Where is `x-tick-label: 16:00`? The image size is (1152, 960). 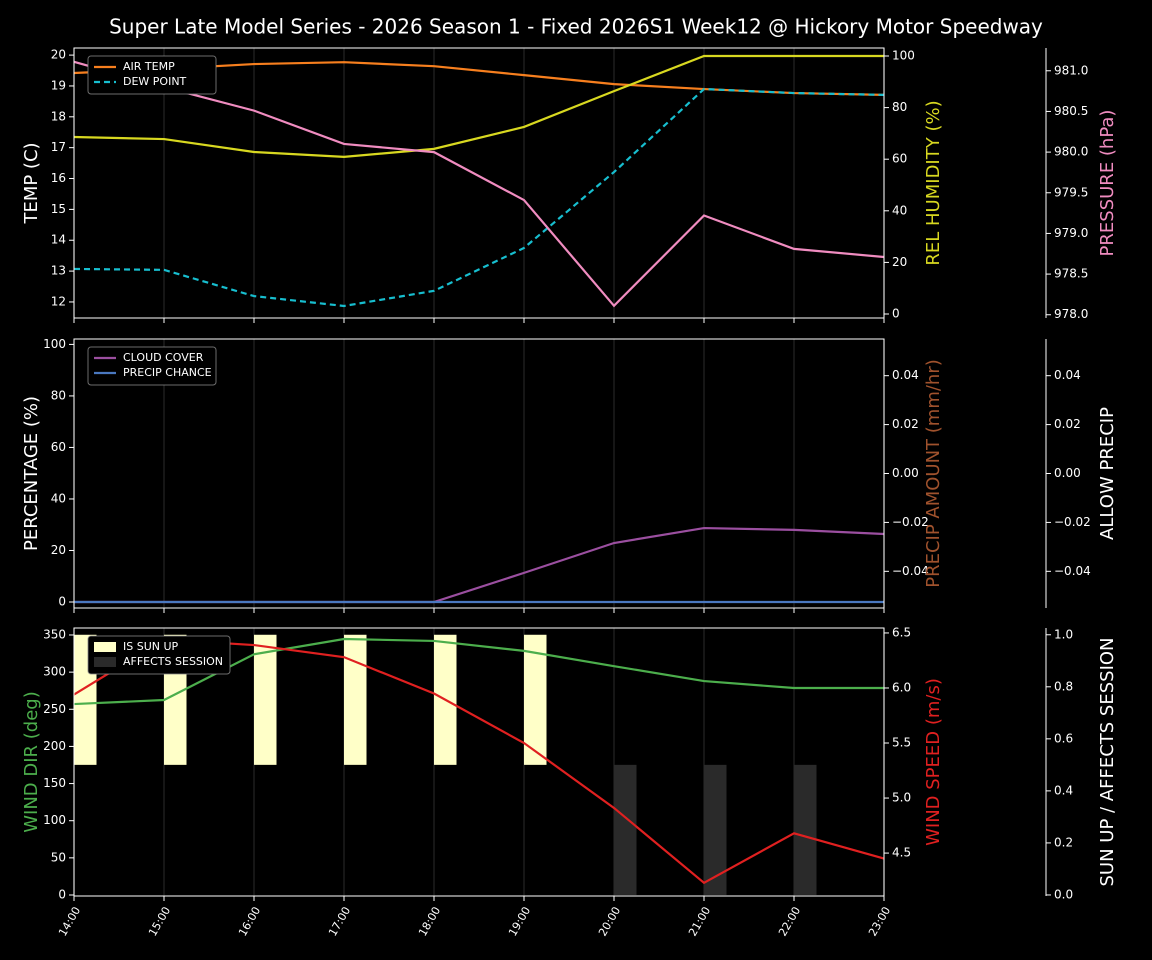 x-tick-label: 16:00 is located at coordinates (249, 922).